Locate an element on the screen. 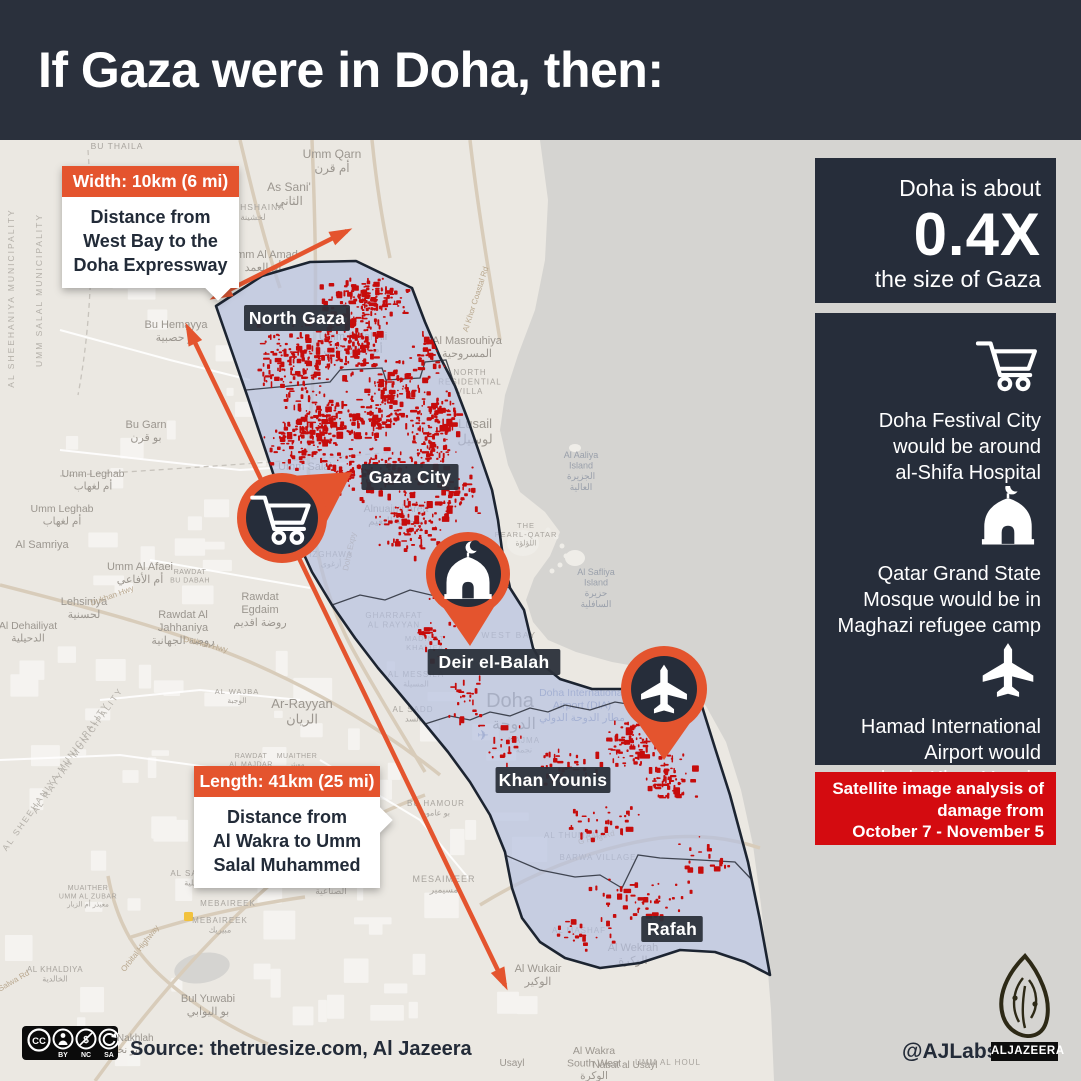 This screenshot has width=1081, height=1081. map-place-label: MEBAIREEK مبيريك is located at coordinates (220, 925).